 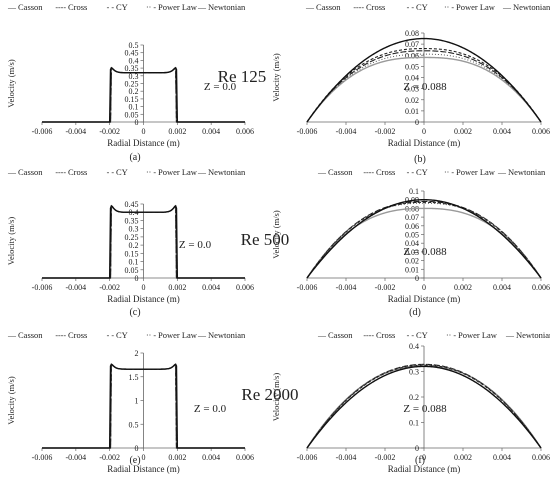 What do you see at coordinates (412, 55) in the screenshot?
I see `y-tick-label: 0.06` at bounding box center [412, 55].